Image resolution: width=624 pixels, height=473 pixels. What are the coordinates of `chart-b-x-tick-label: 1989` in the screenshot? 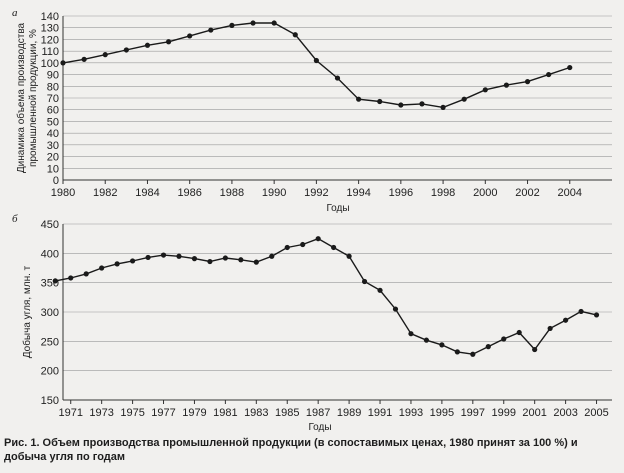 It's located at (349, 413).